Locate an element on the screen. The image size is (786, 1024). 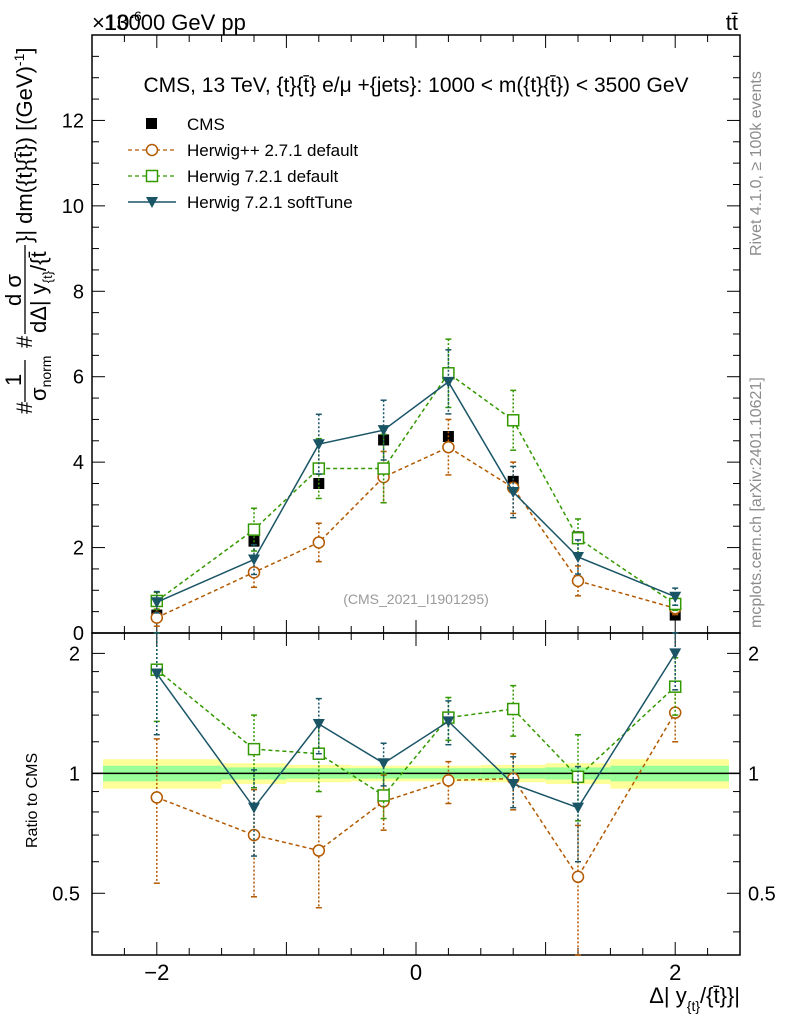
legend-marker-softtune is located at coordinates (152, 202).